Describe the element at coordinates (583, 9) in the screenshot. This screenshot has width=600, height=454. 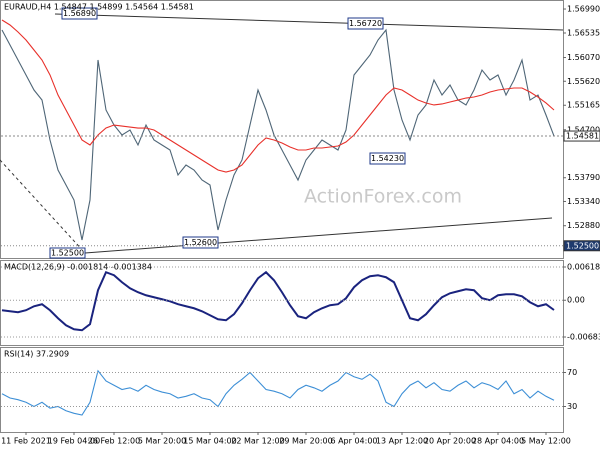
I see `y-tick-label: 1.56990` at that location.